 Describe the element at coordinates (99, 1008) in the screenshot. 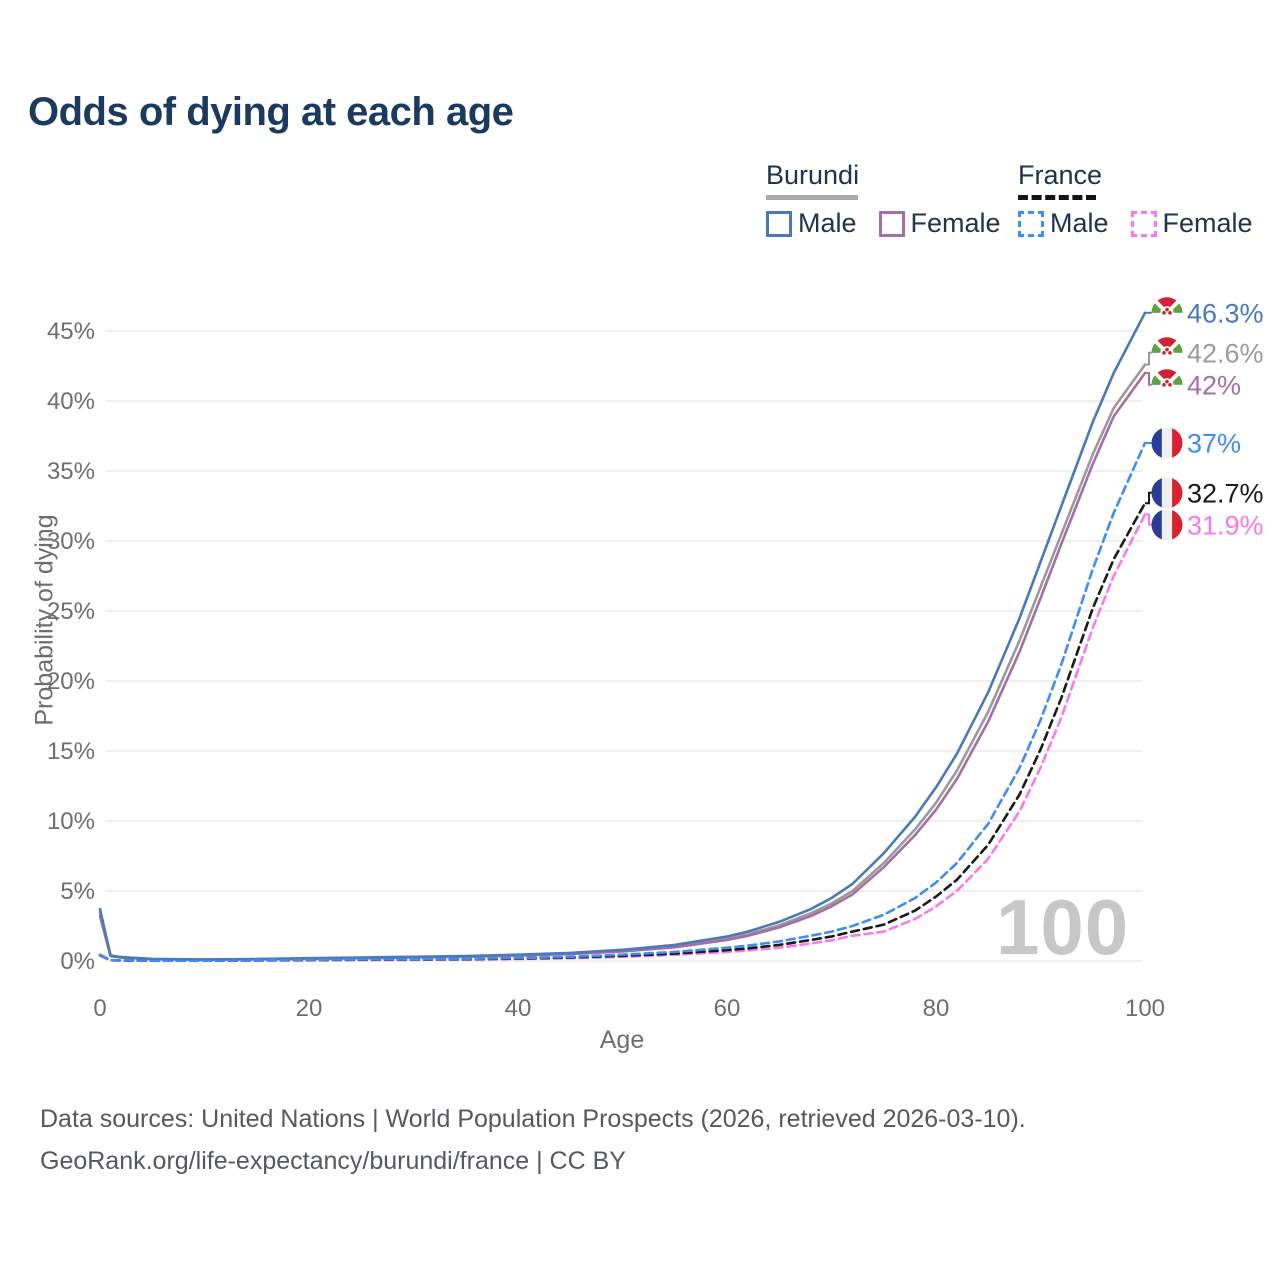

I see `x-tick-label: 0` at that location.